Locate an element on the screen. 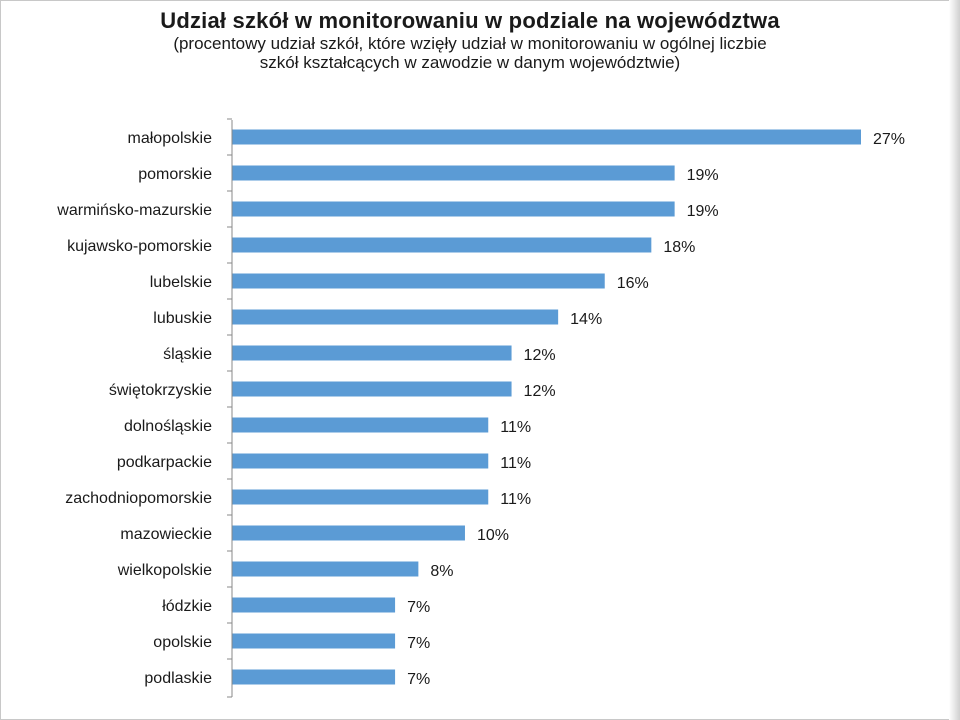 The width and height of the screenshot is (960, 720). value-label-7: 12% is located at coordinates (540, 391).